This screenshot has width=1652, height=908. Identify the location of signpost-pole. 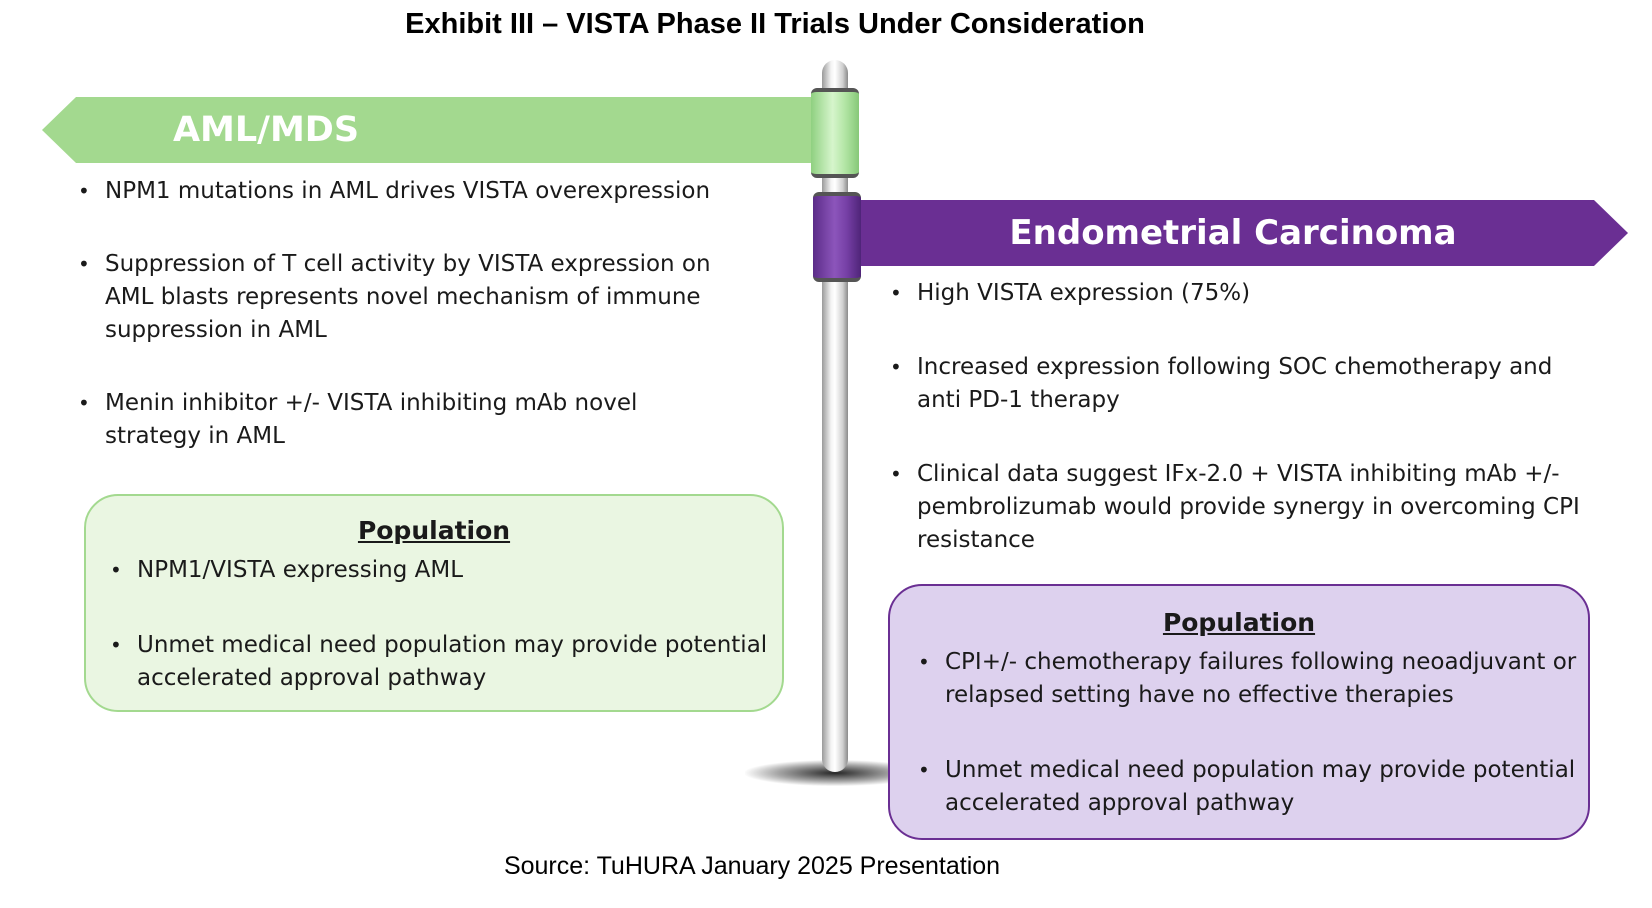
(835, 416).